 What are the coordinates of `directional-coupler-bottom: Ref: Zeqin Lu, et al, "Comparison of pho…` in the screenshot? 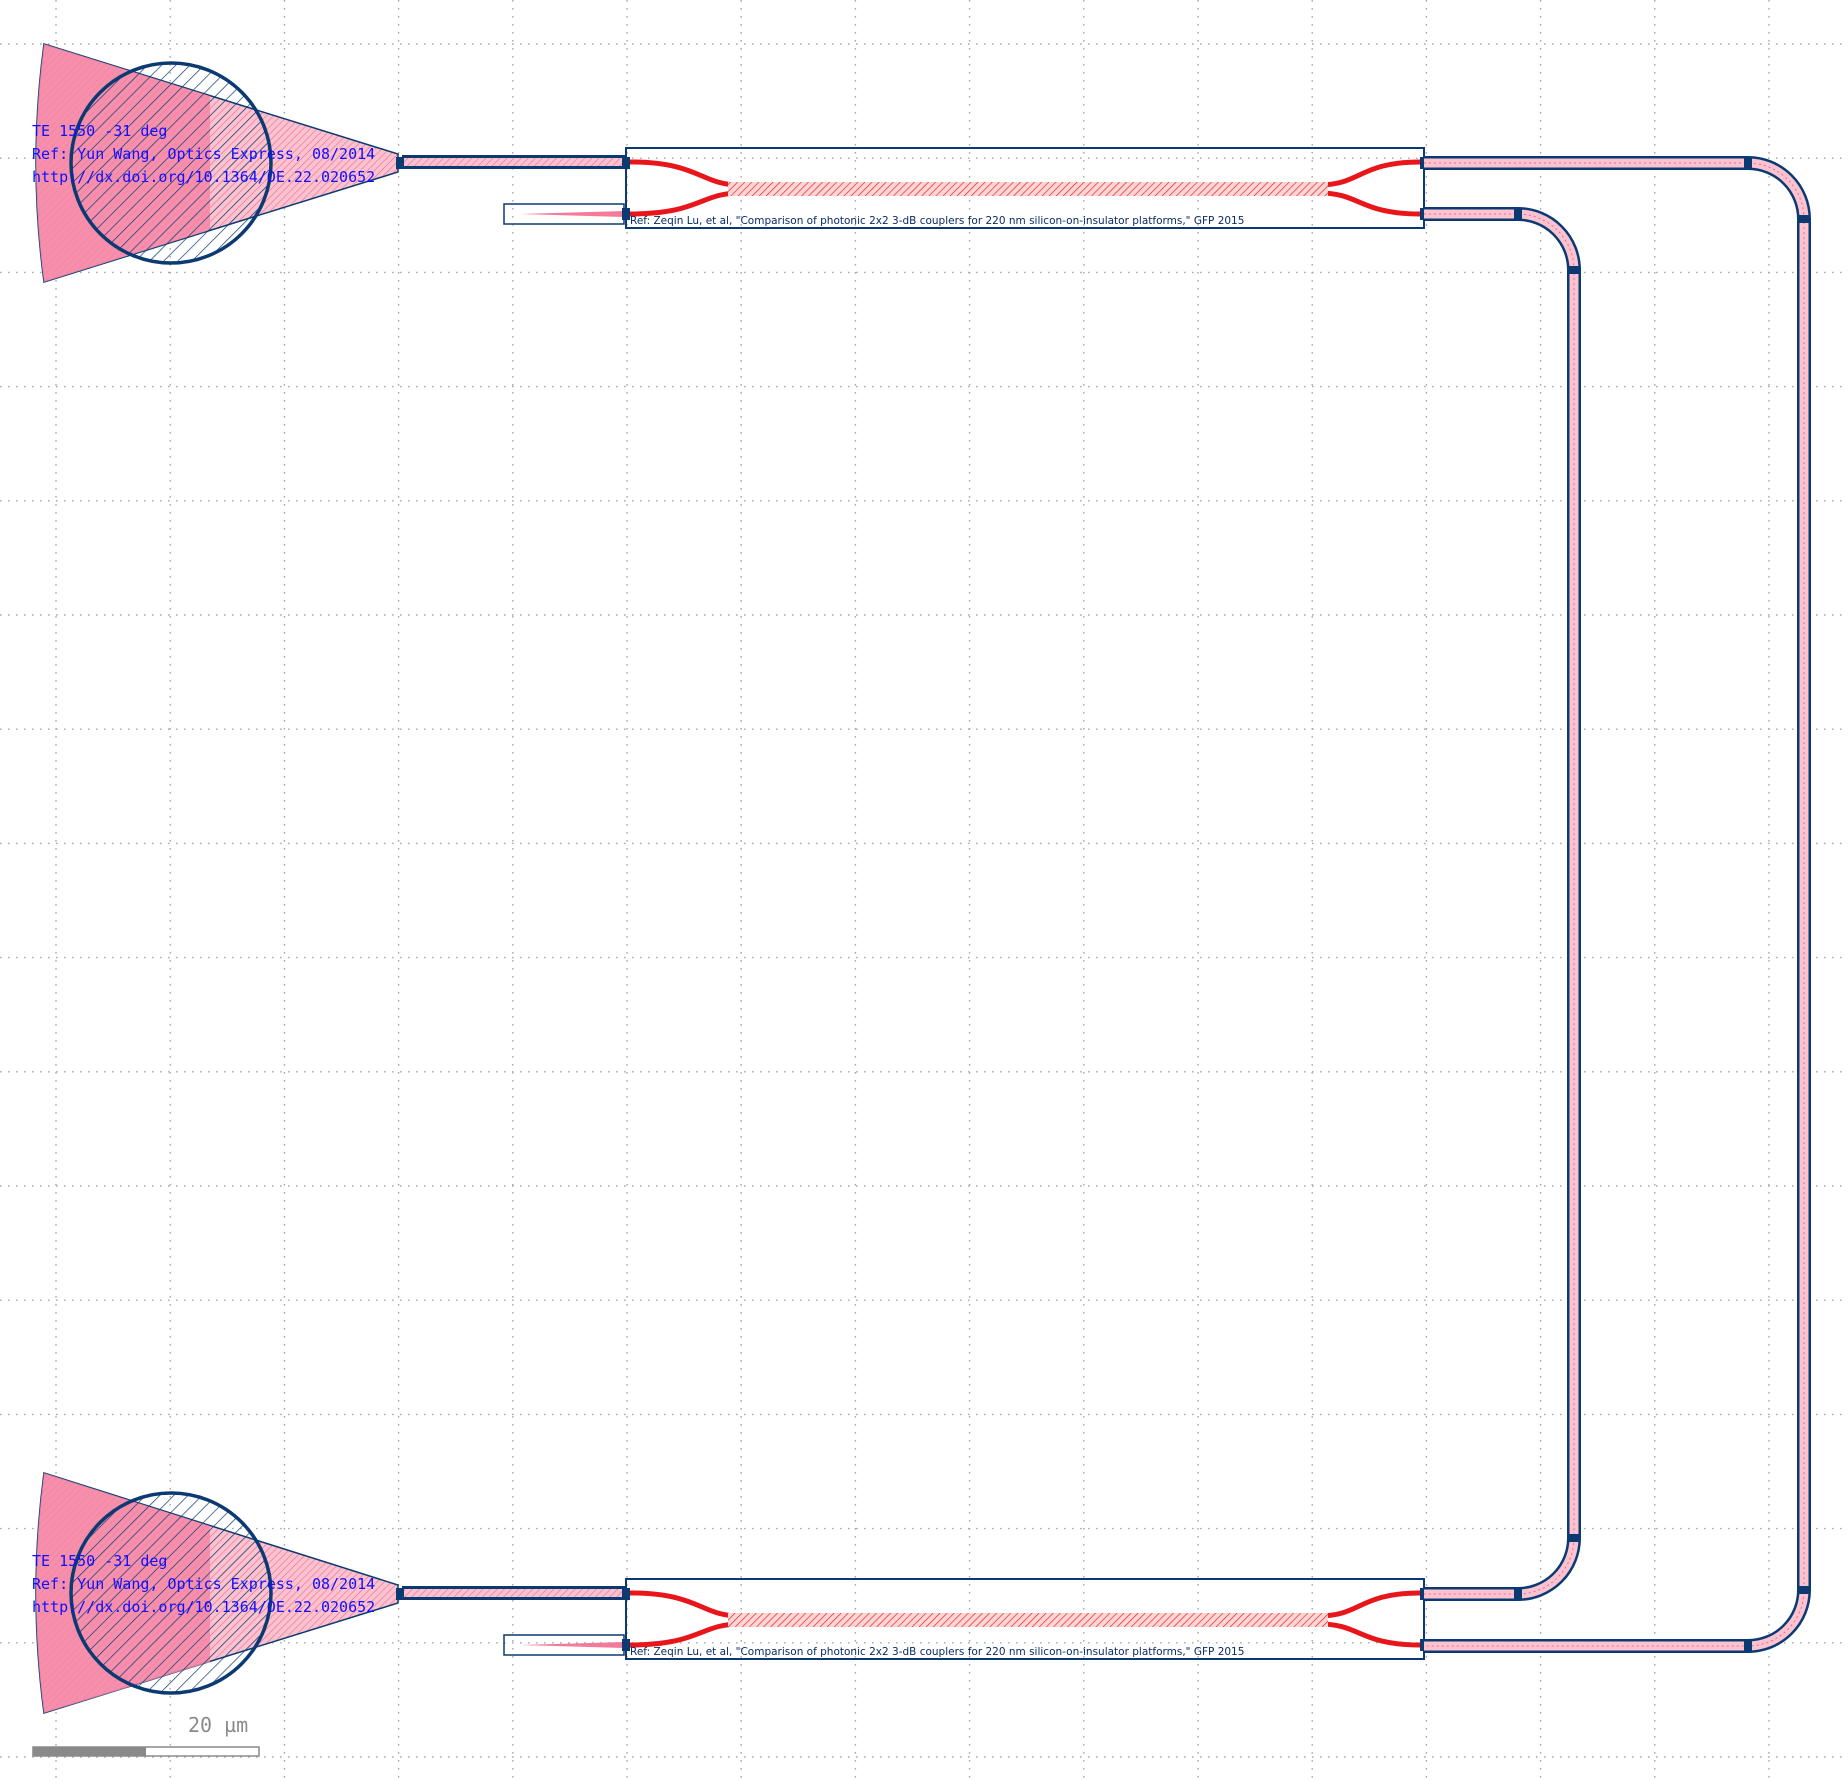 It's located at (1025, 1619).